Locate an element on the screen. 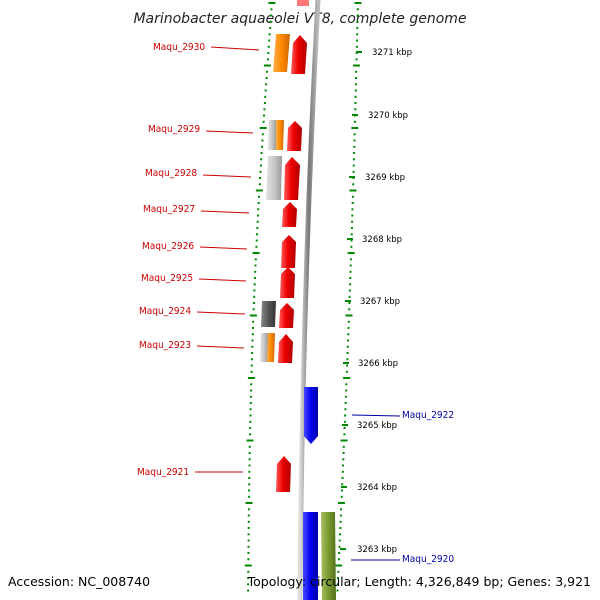  gene-label-right-maqu-2922: Maqu_2922 is located at coordinates (402, 415).